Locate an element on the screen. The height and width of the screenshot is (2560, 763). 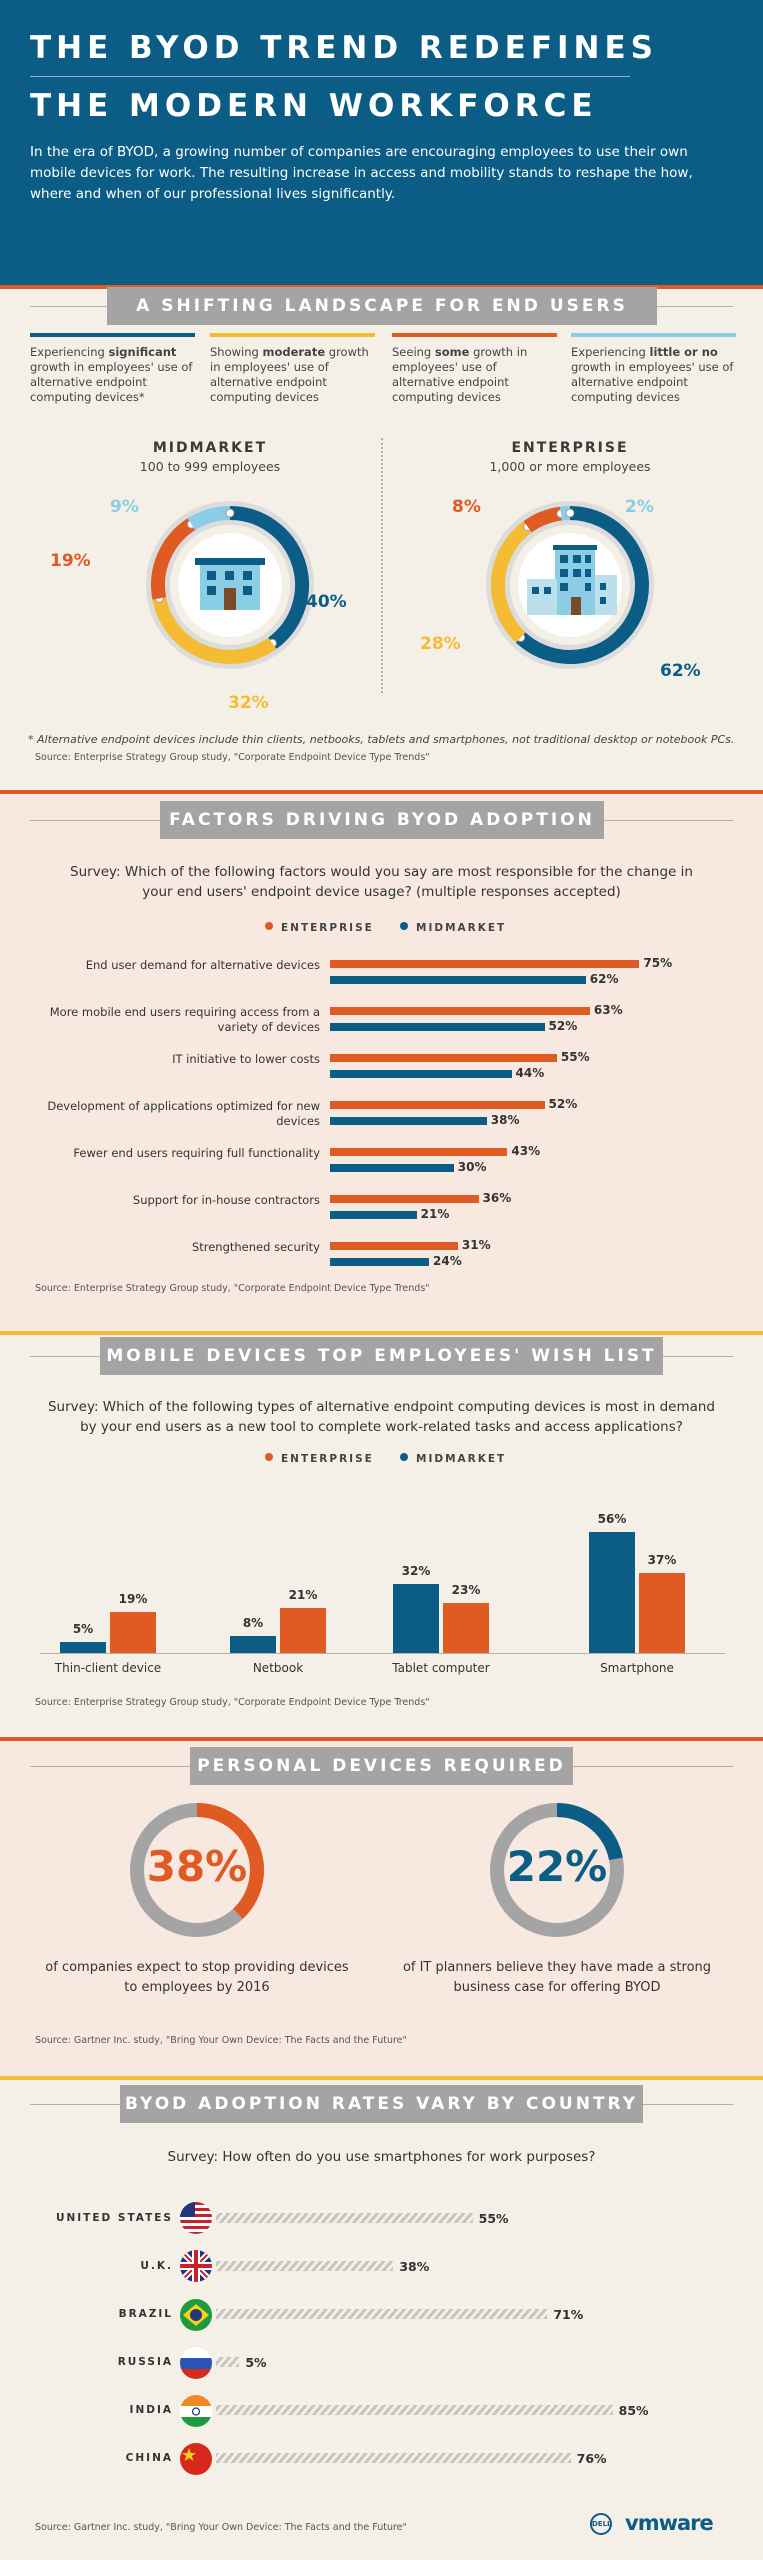
data-label: 9% is located at coordinates (124, 507).